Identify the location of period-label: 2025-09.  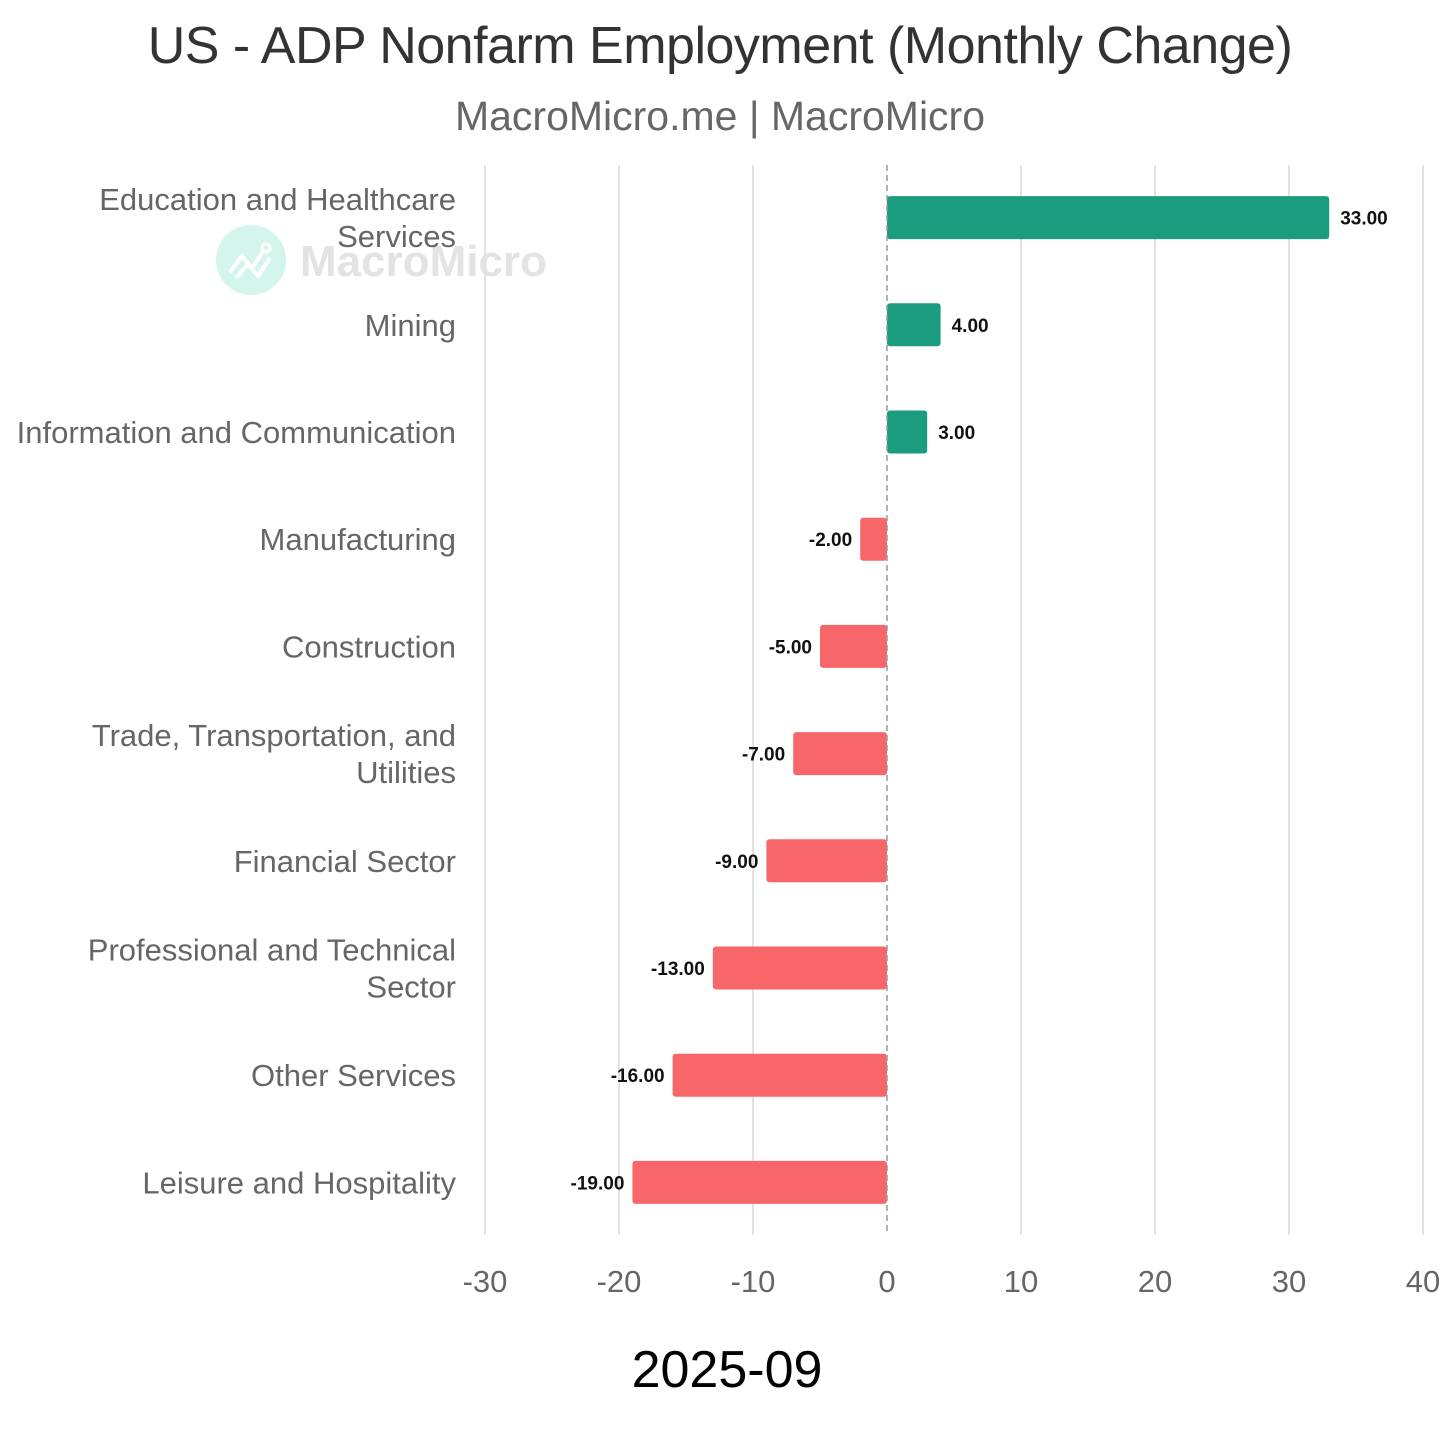
(727, 1370).